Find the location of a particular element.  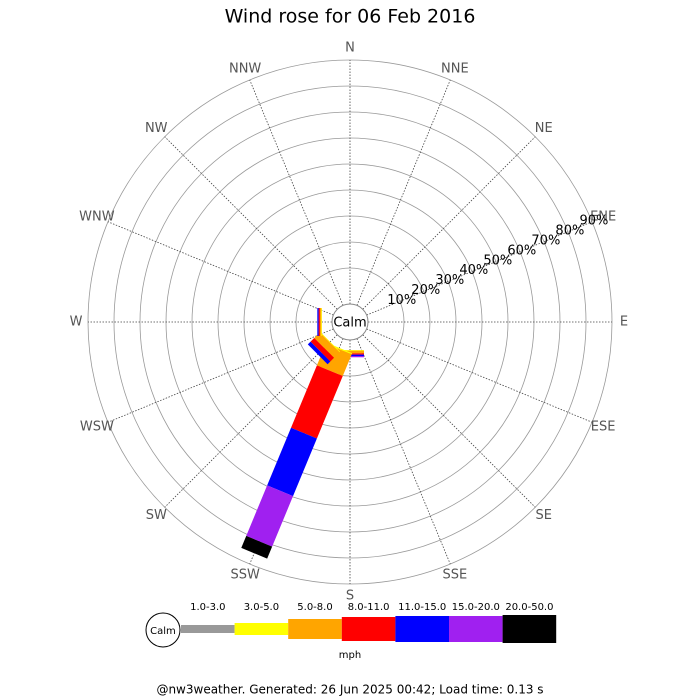

direction-label: WSW is located at coordinates (97, 426).